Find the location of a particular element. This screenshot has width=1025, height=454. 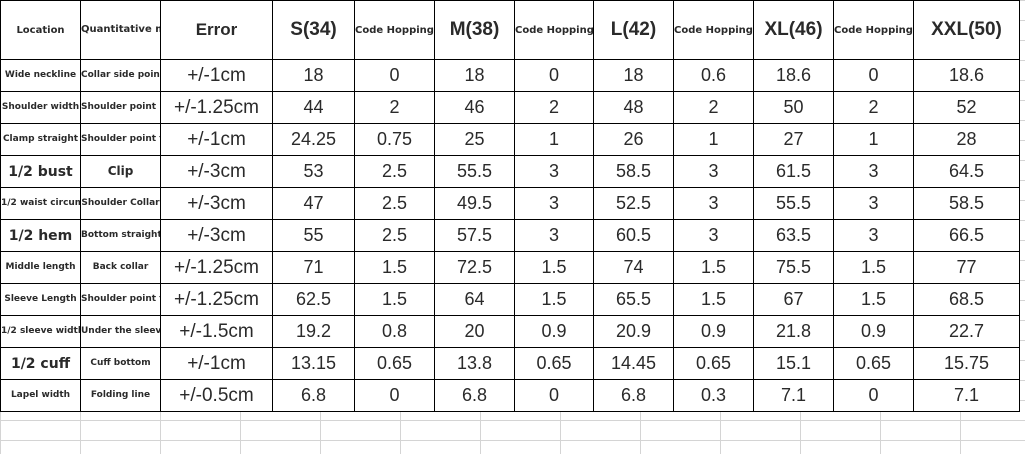

cell-hop1: 0.8 is located at coordinates (394, 331).